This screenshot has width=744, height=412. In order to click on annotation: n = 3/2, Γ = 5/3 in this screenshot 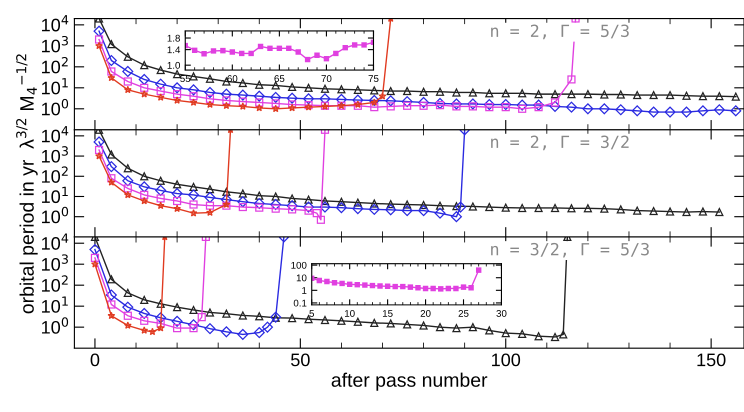, I will do `click(570, 250)`.